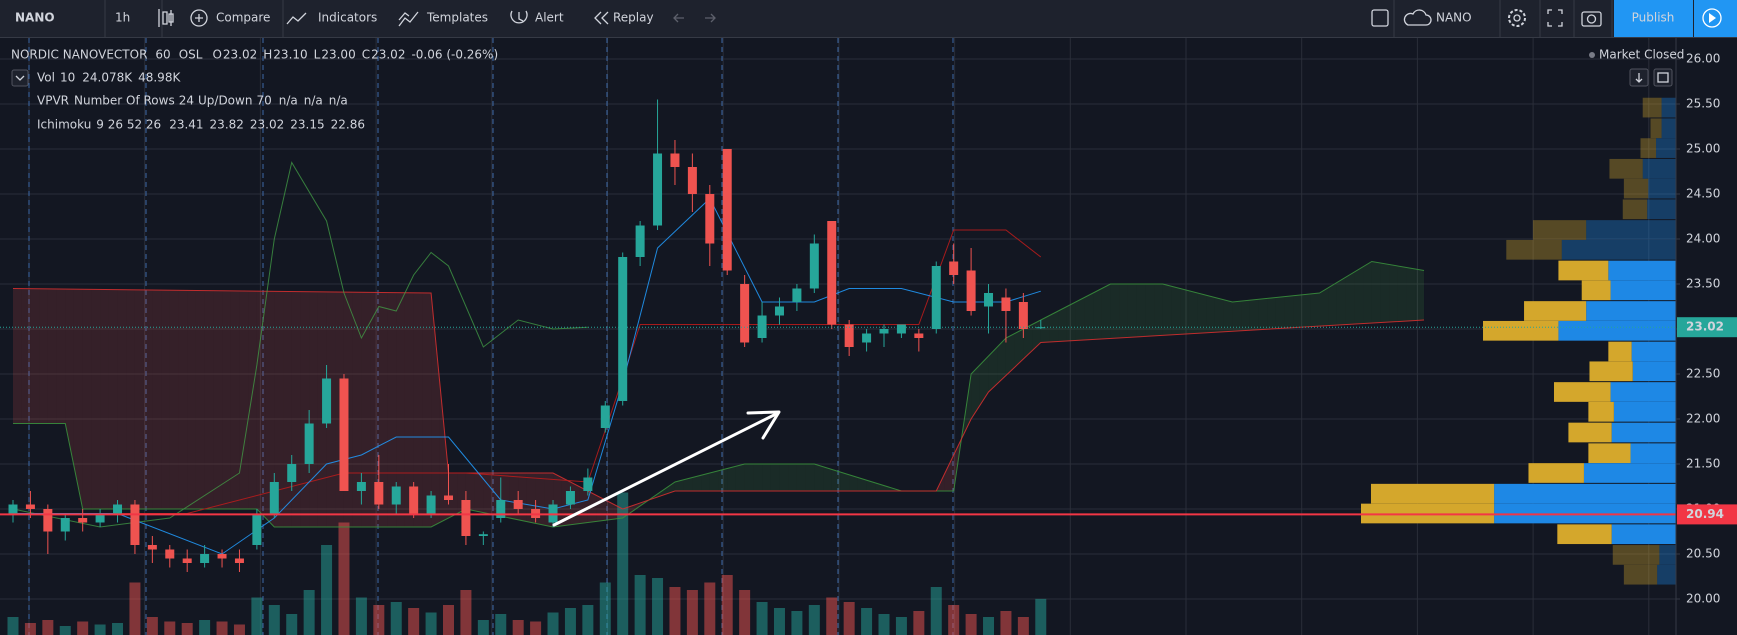 This screenshot has width=1737, height=635. I want to click on chart-type-icon, so click(166, 18).